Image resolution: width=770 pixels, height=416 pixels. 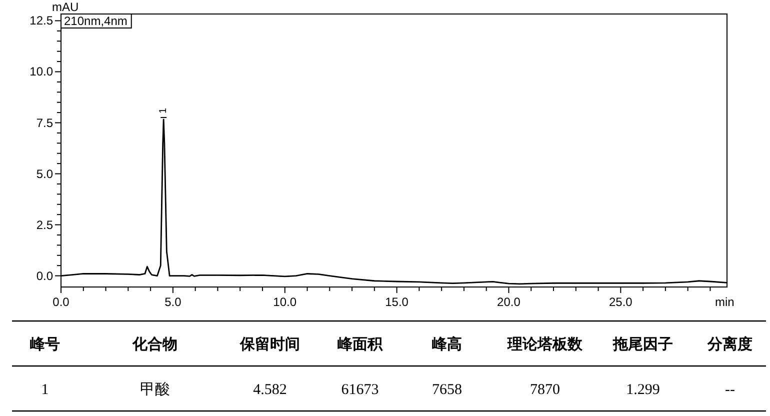 I want to click on x-tick-label: 15.0, so click(x=397, y=302).